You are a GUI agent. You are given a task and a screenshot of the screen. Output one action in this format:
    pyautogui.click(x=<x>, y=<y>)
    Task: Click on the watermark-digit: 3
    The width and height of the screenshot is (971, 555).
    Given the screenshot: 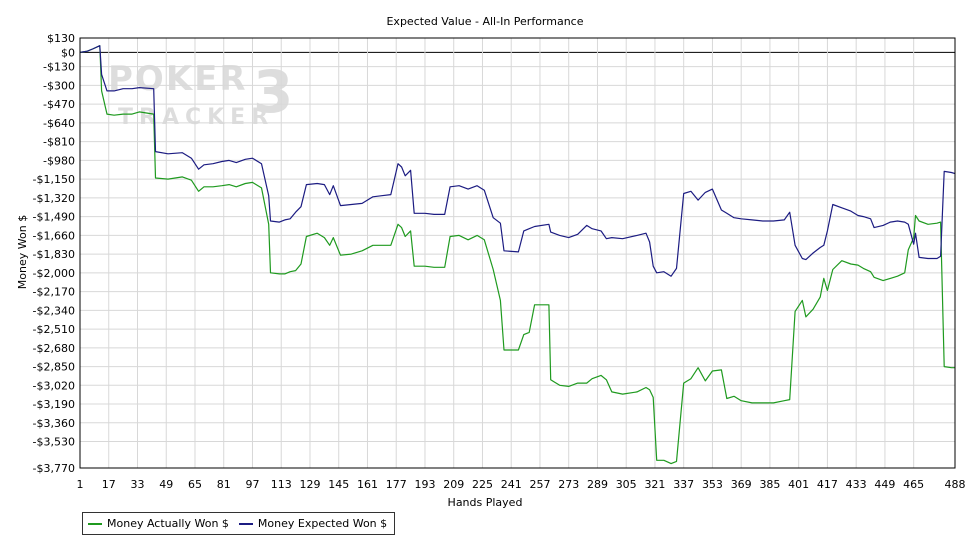 What is the action you would take?
    pyautogui.click(x=273, y=92)
    